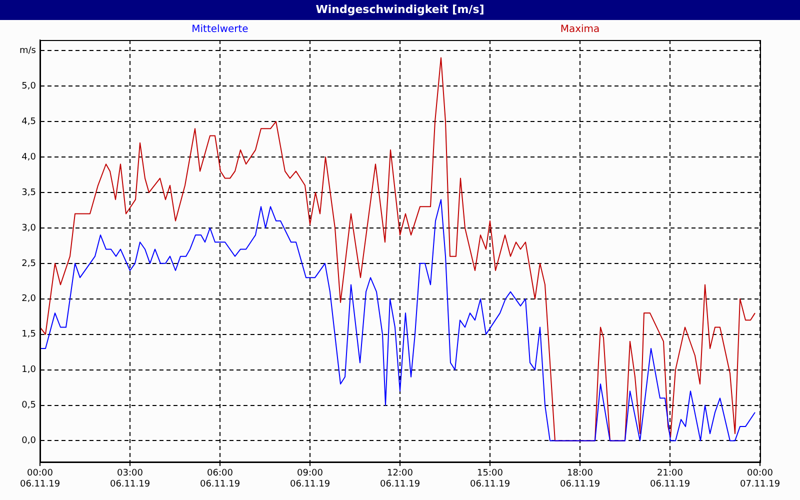 The height and width of the screenshot is (500, 800). I want to click on x-tick-label: 03:00 06.11.19, so click(130, 479).